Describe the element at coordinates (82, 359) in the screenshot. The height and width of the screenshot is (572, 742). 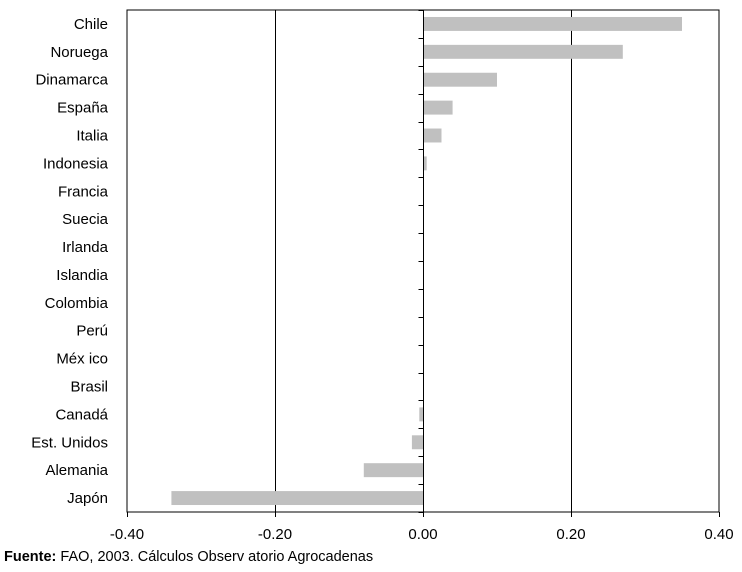
I see `category-label-12: Méx ico` at that location.